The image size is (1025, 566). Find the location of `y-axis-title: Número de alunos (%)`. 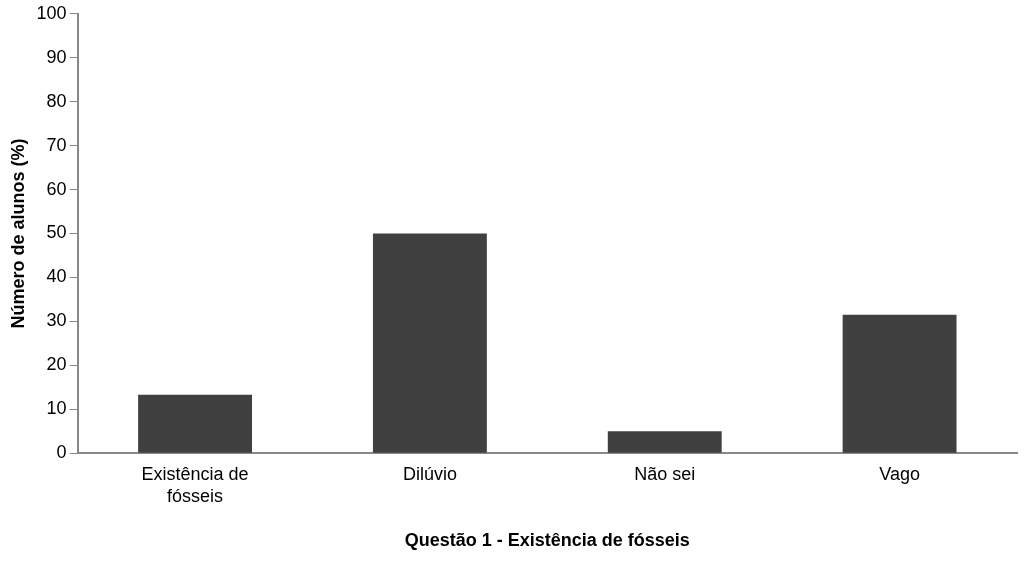

y-axis-title: Número de alunos (%) is located at coordinates (17, 233).